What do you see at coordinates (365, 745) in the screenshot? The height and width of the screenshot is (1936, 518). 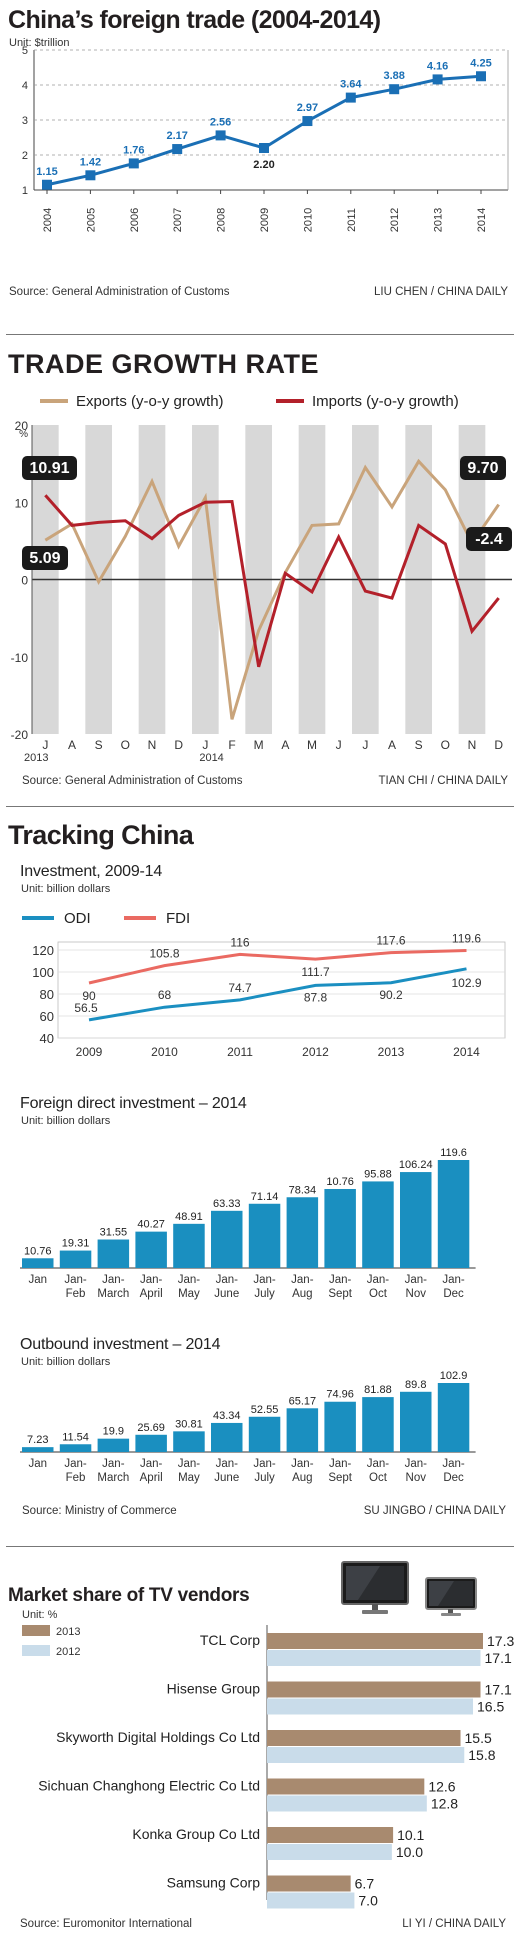 I see `x-tick-label: J` at bounding box center [365, 745].